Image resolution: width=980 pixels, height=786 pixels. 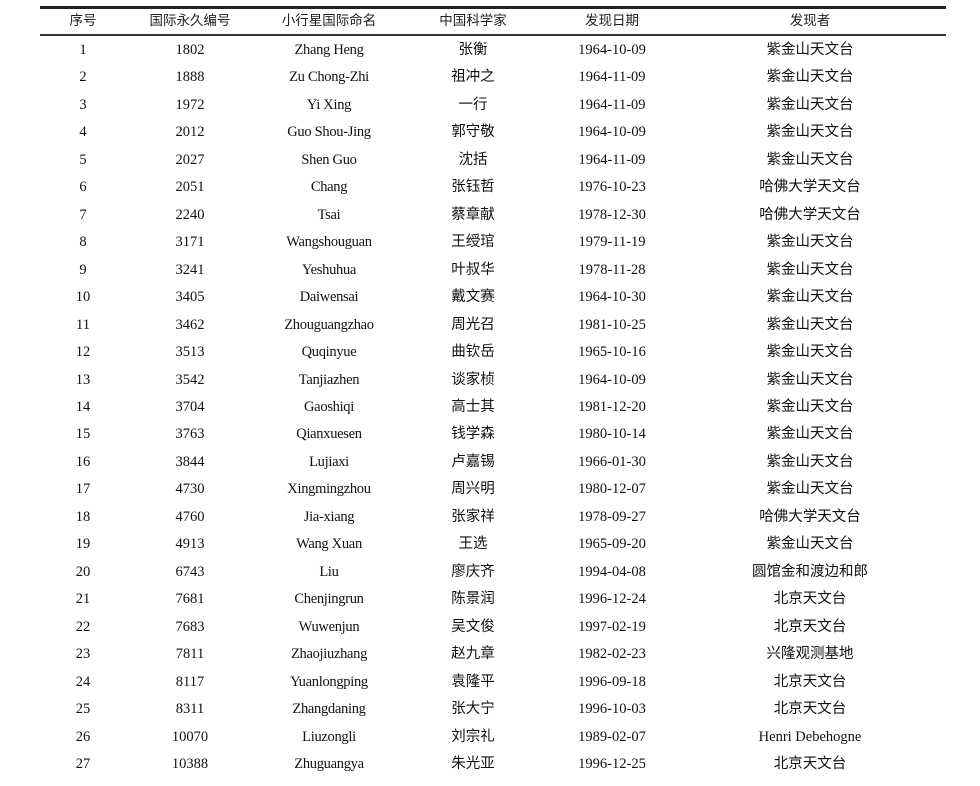 I want to click on cell-asteroid-name: Zhuguangya, so click(x=329, y=763).